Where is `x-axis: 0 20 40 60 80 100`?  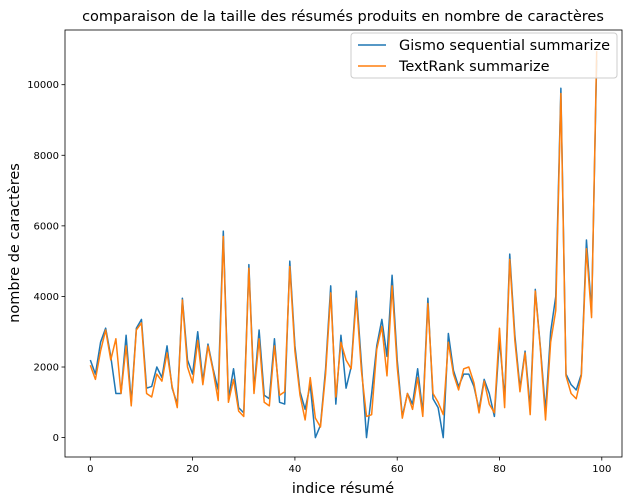
x-axis: 0 20 40 60 80 100 is located at coordinates (349, 466).